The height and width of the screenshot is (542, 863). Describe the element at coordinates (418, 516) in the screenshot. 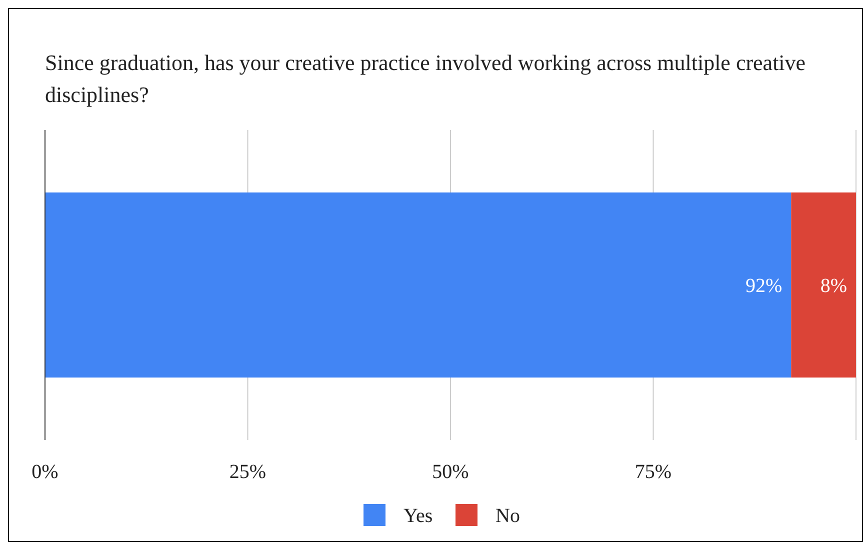

I see `legend-label: Yes` at that location.